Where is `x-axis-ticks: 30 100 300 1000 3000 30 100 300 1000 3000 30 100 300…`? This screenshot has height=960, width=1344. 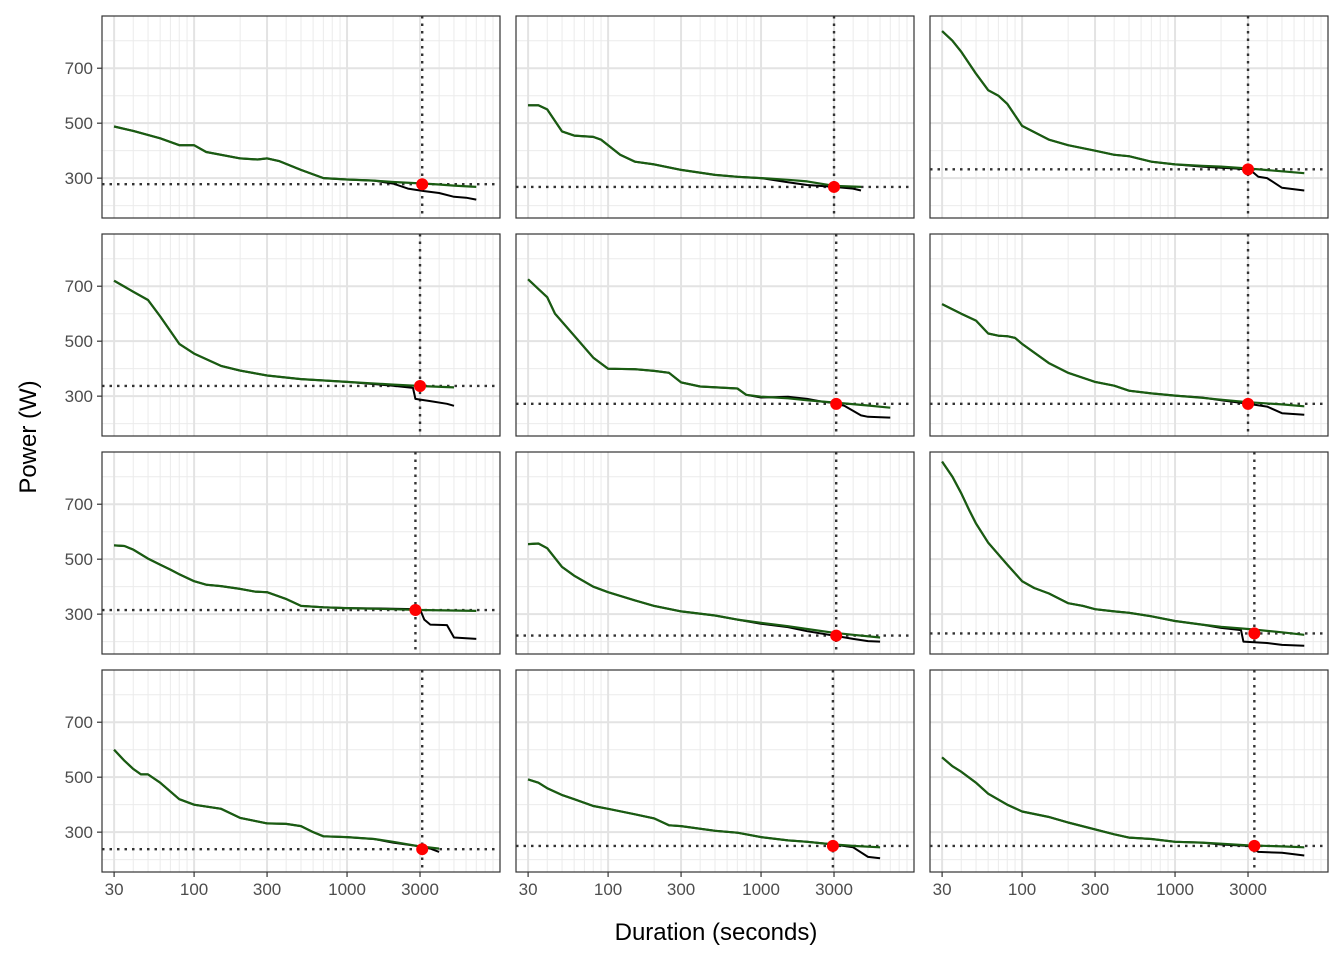
x-axis-ticks: 30 100 300 1000 3000 30 100 300 1000 3000 30 100 300… is located at coordinates (686, 885).